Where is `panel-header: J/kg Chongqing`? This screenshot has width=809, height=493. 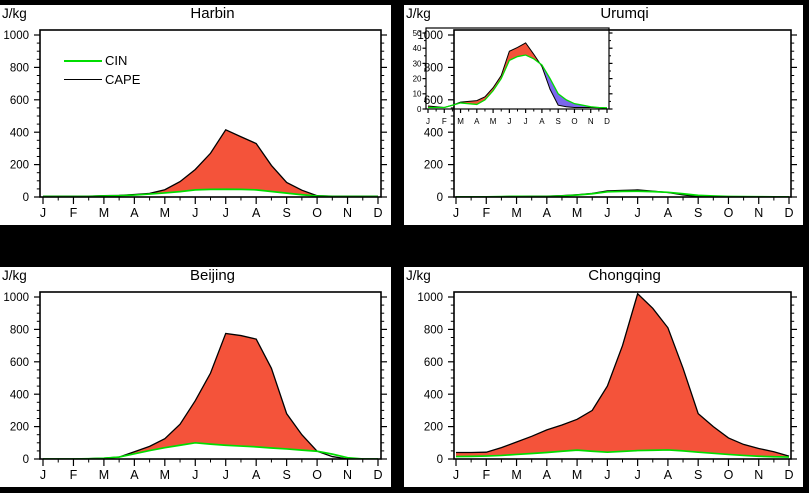 panel-header: J/kg Chongqing is located at coordinates (603, 277).